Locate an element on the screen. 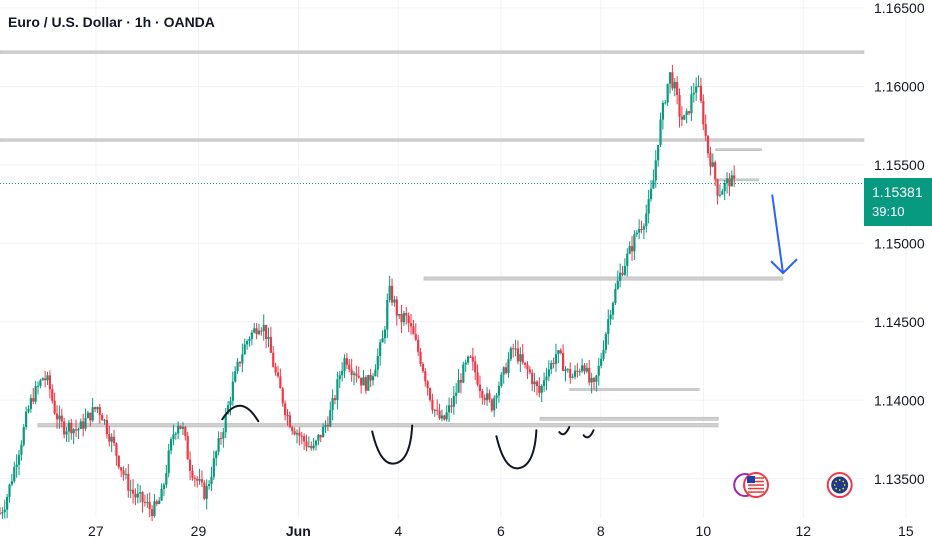 Image resolution: width=932 pixels, height=555 pixels. y-tick-label: 1.16000 is located at coordinates (899, 86).